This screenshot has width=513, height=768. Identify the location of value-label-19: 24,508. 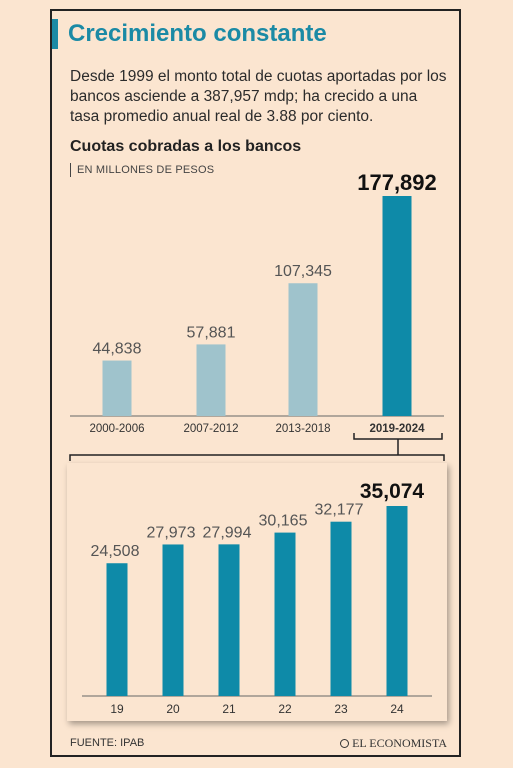
(115, 551).